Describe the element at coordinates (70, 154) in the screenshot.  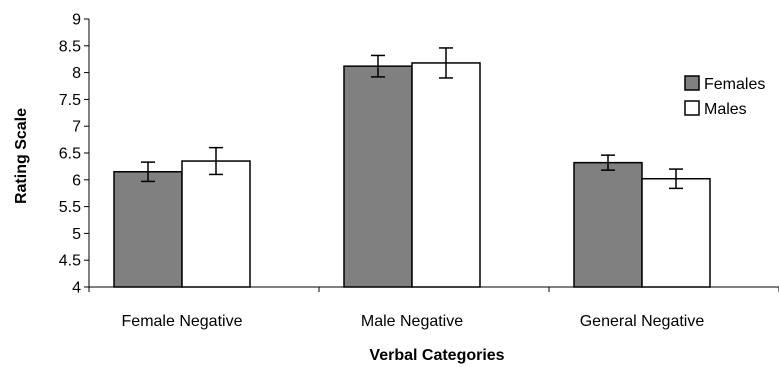
I see `y-tick-label: 6.5` at that location.